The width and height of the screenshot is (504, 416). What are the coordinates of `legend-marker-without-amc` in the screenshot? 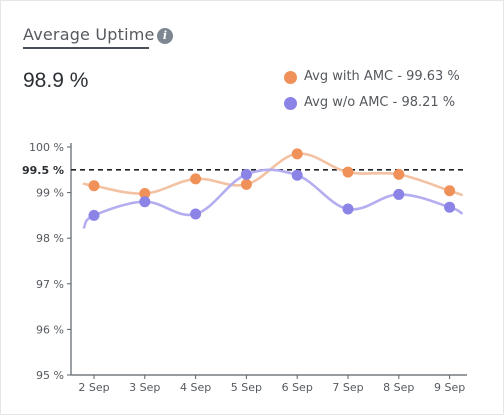 It's located at (290, 103).